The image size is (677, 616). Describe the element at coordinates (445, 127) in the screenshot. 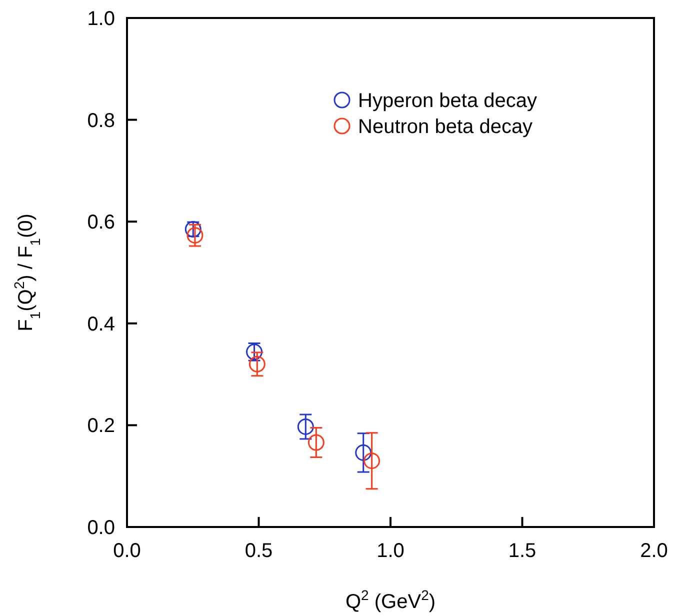

I see `legend-label: Neutron beta decay` at that location.